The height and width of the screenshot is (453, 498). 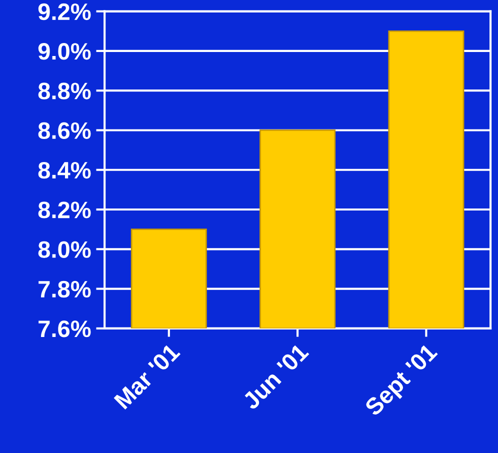 What do you see at coordinates (64, 249) in the screenshot?
I see `y-tick-label: 8.0%` at bounding box center [64, 249].